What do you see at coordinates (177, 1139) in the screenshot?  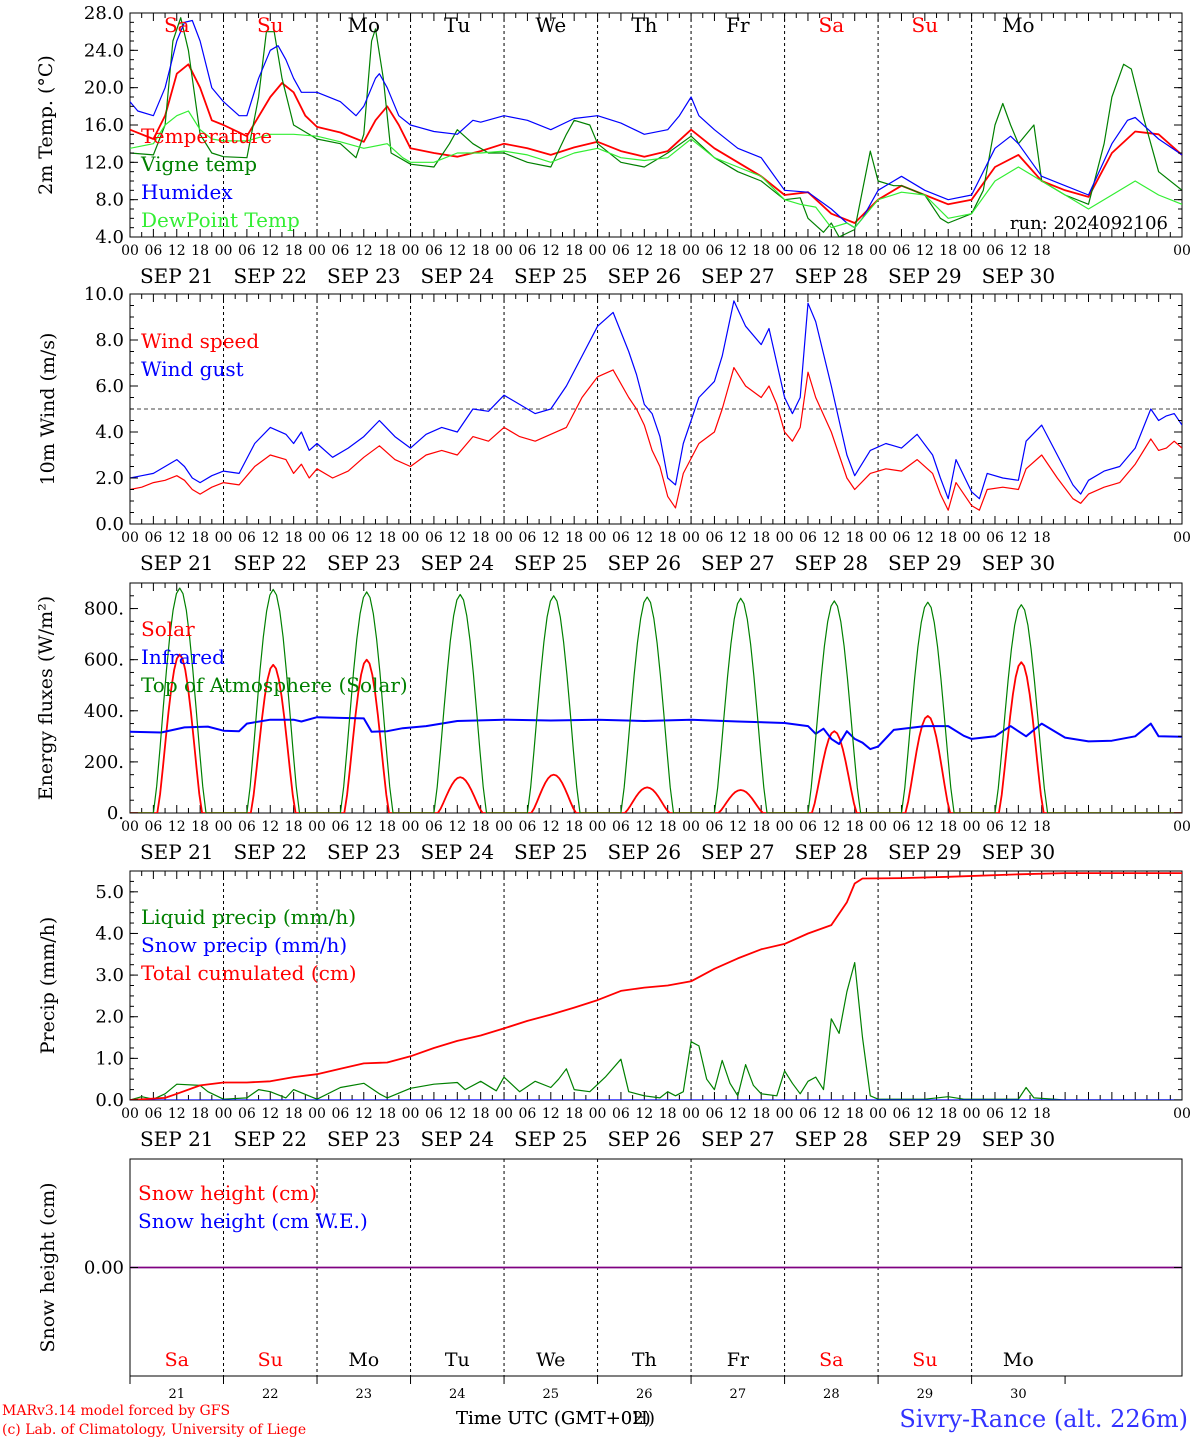 I see `date-label: SEP 21` at bounding box center [177, 1139].